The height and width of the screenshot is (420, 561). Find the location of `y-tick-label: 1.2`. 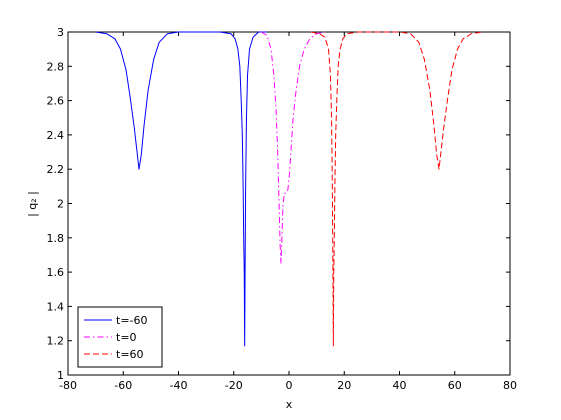

y-tick-label: 1.2 is located at coordinates (56, 341).